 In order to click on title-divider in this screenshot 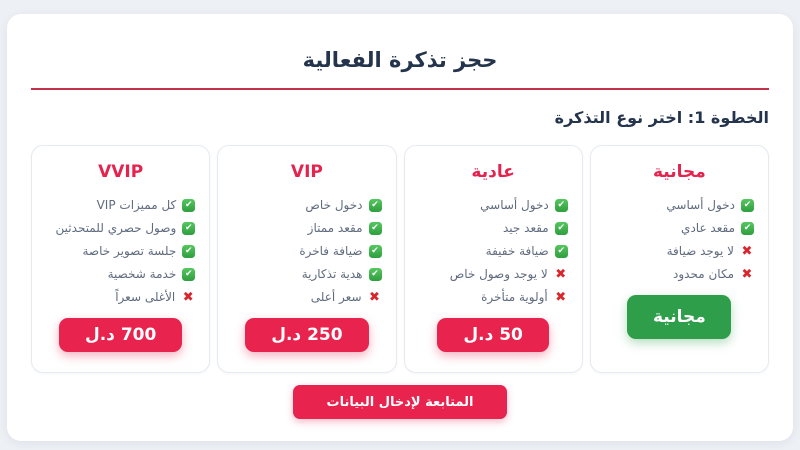, I will do `click(400, 89)`.